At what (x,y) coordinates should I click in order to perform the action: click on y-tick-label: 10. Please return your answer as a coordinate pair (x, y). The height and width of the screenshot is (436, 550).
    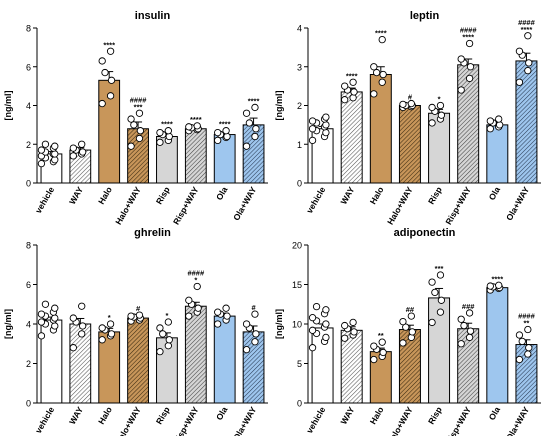
    Looking at the image, I should click on (297, 325).